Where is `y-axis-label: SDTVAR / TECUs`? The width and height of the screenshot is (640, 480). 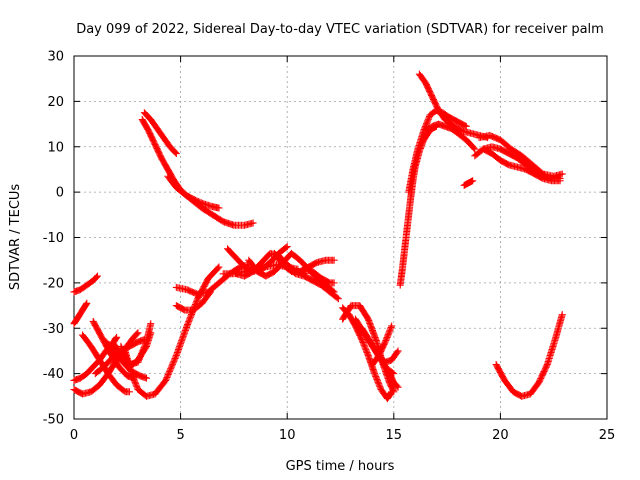
y-axis-label: SDTVAR / TECUs is located at coordinates (15, 237).